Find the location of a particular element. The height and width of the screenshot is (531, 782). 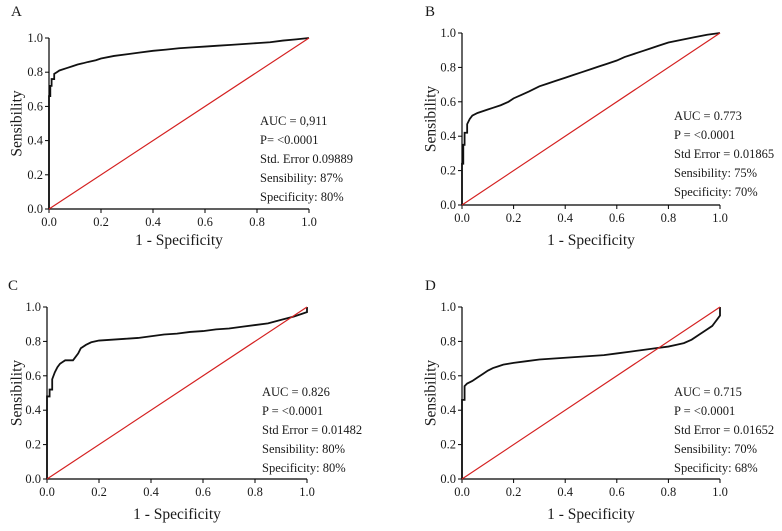

stat-annotation: Std. Error 0.09889 is located at coordinates (306, 159).